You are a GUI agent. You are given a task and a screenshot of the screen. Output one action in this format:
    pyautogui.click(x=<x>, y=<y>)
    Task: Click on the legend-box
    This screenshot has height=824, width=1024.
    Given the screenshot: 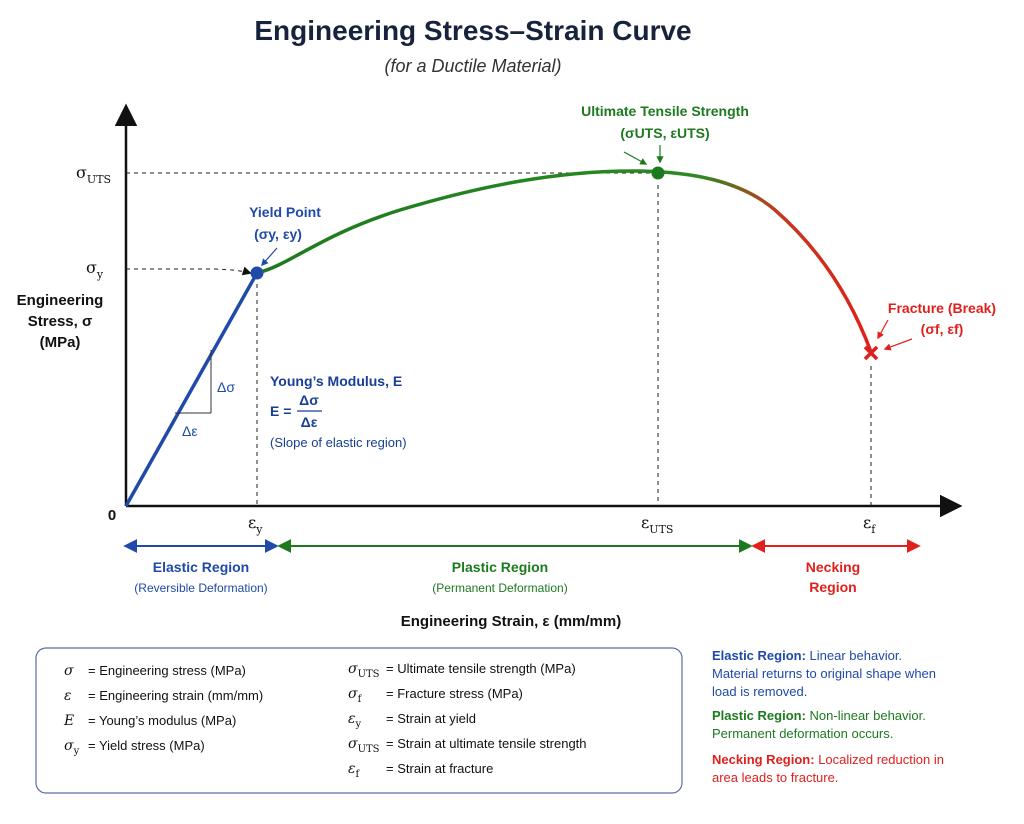 What is the action you would take?
    pyautogui.click(x=359, y=720)
    